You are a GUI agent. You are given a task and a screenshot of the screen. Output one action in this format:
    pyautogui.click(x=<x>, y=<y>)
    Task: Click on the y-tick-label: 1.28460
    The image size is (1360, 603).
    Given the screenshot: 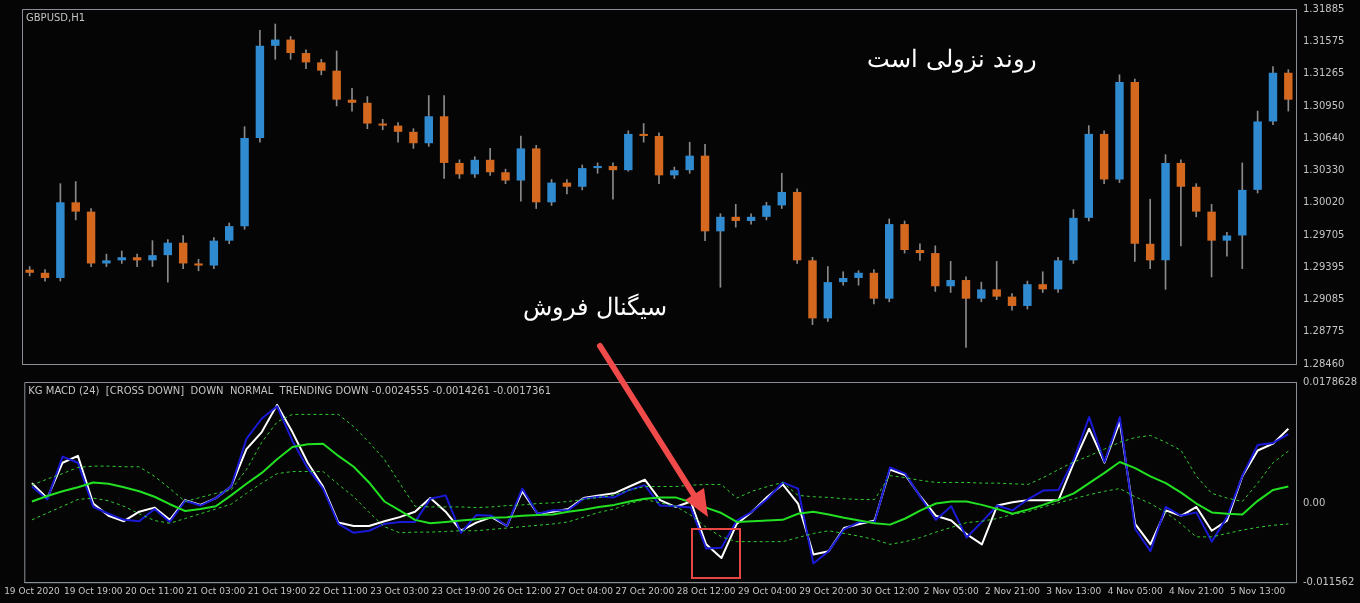 What is the action you would take?
    pyautogui.click(x=1324, y=363)
    